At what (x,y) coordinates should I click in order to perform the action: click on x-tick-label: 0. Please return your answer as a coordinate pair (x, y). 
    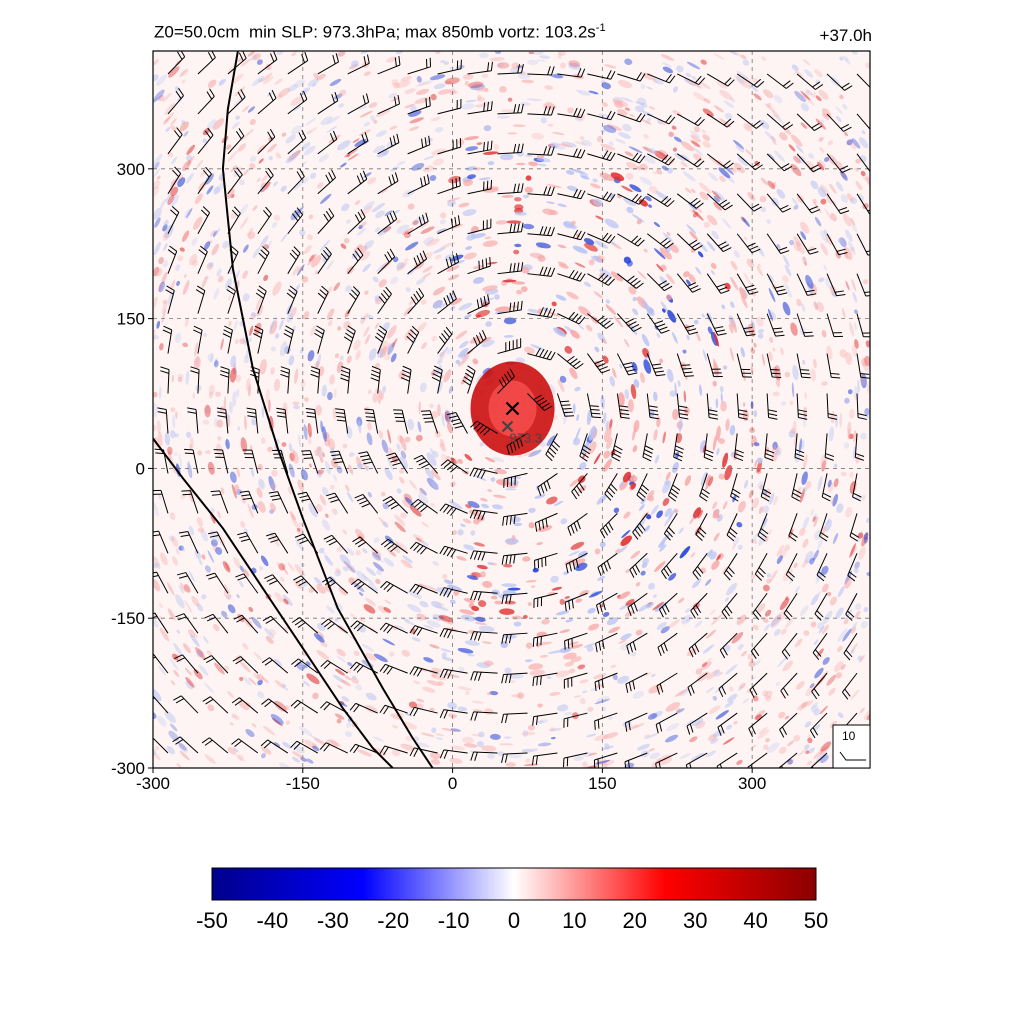
    Looking at the image, I should click on (452, 783).